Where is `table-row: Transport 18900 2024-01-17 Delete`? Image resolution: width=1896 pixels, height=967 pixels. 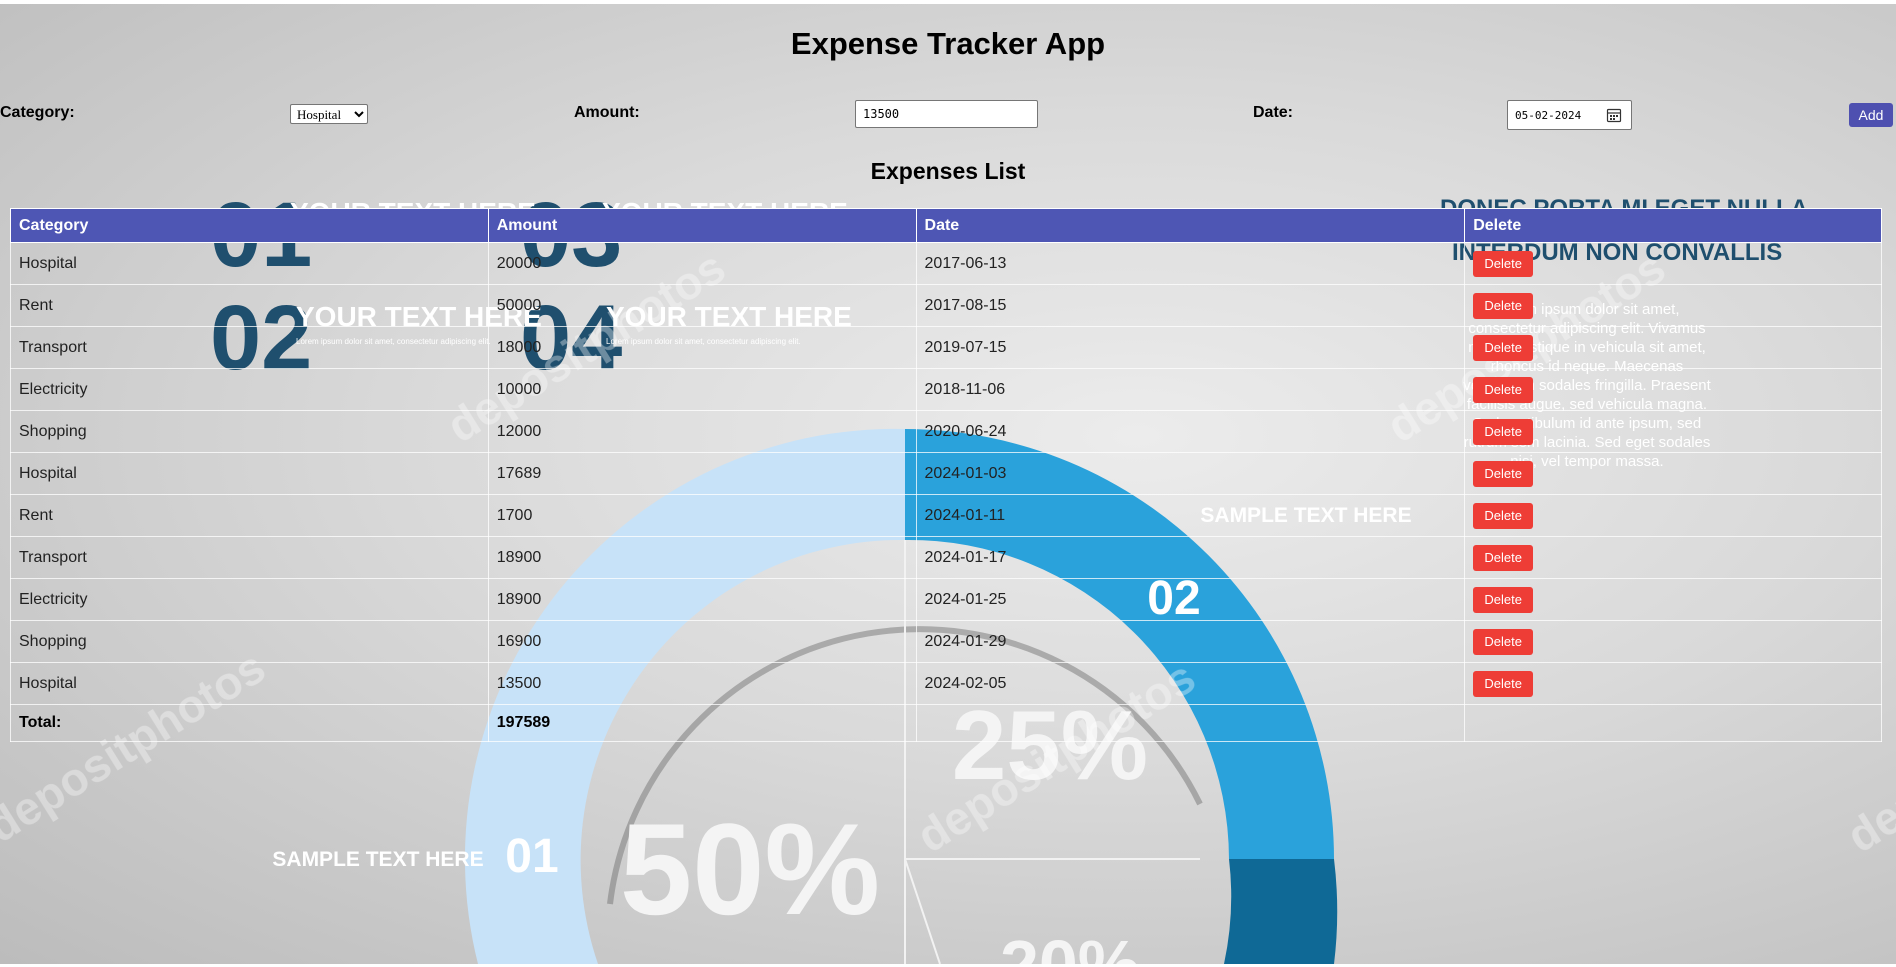
table-row: Transport 18900 2024-01-17 Delete is located at coordinates (946, 557).